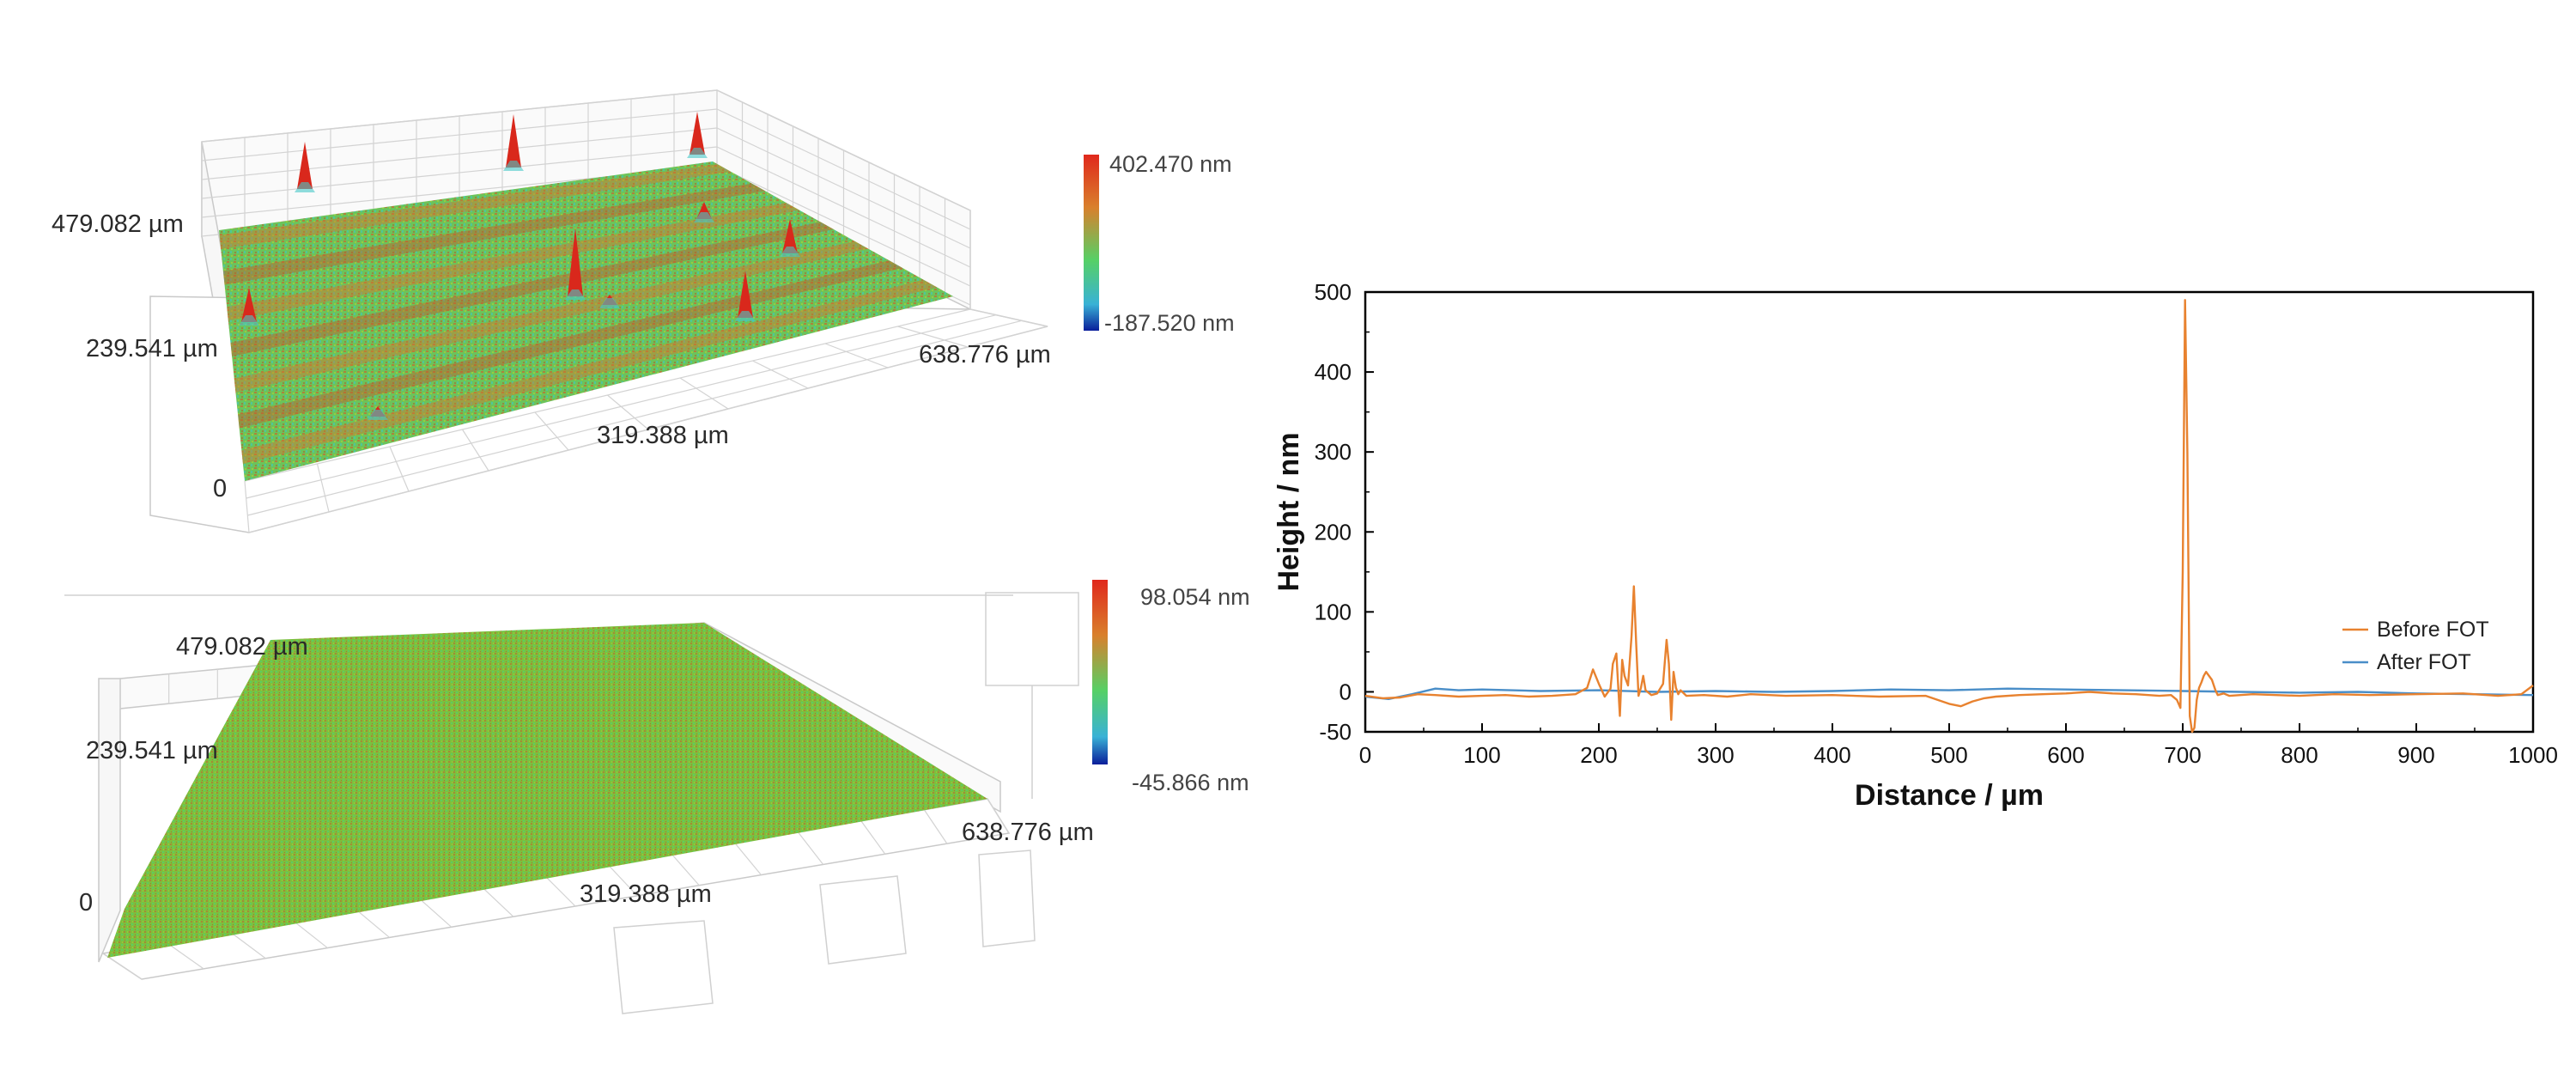  I want to click on surface-after-mesh, so click(547, 791).